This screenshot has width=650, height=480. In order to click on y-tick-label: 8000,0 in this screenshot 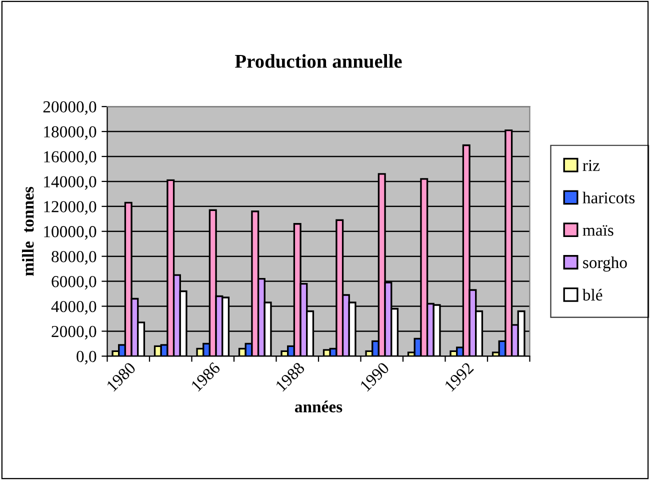, I will do `click(74, 258)`.